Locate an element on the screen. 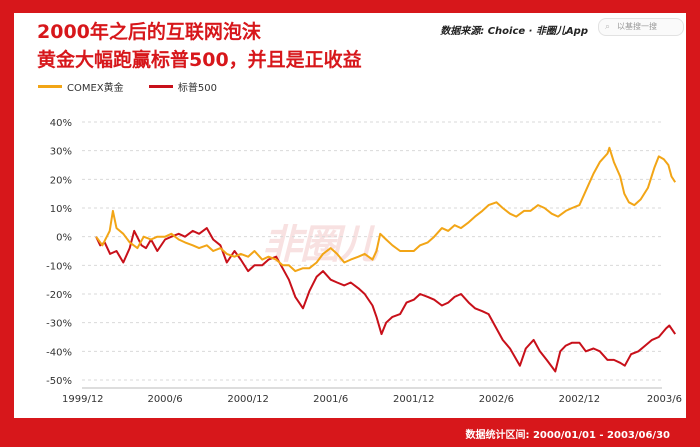  legend-item-gold: COMEX黄金 is located at coordinates (81, 86).